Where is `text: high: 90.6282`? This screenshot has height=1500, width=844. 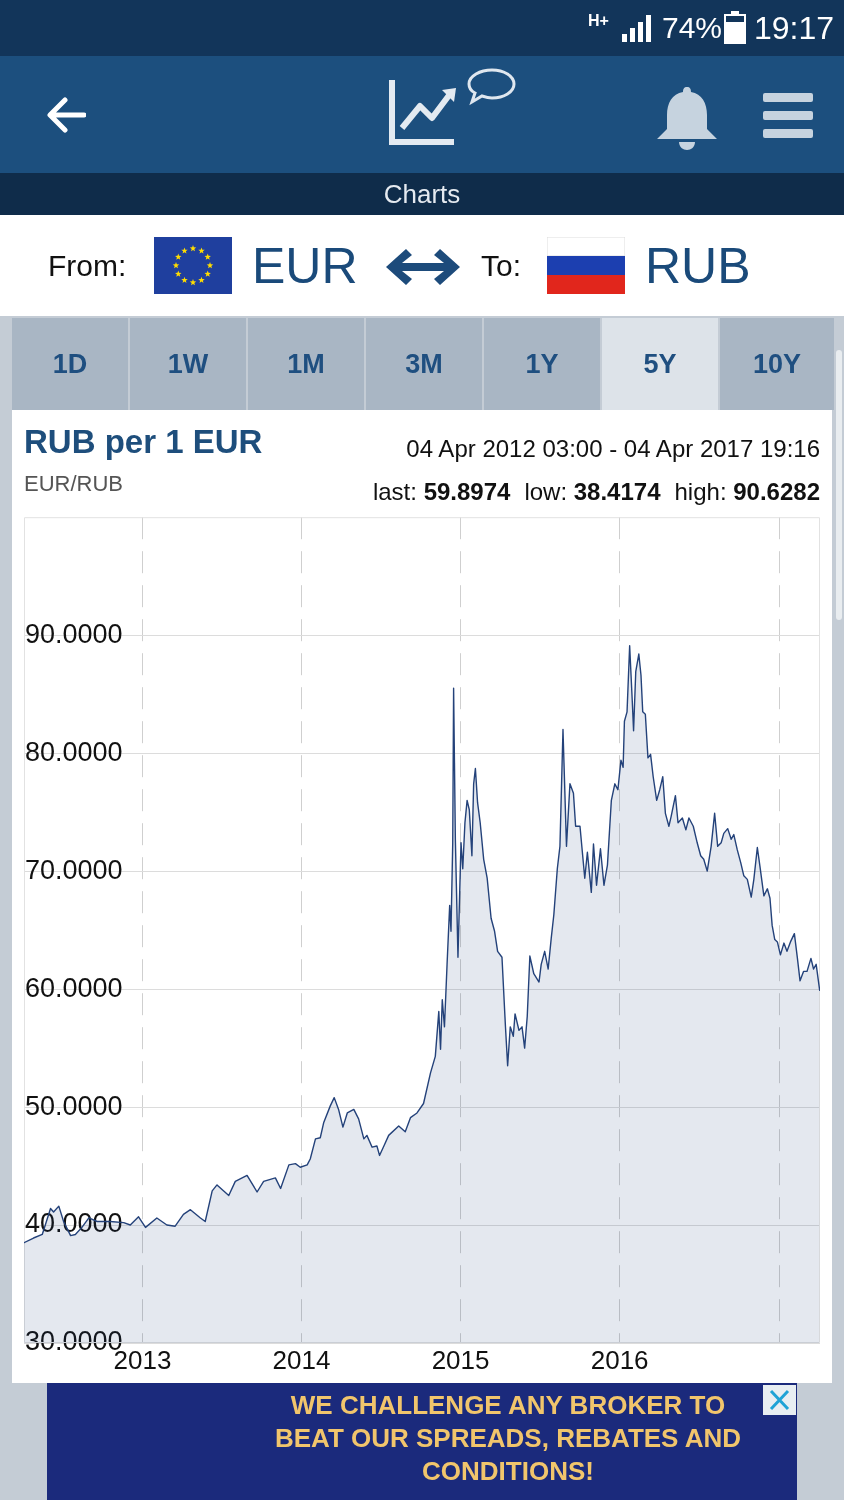 text: high: 90.6282 is located at coordinates (747, 492).